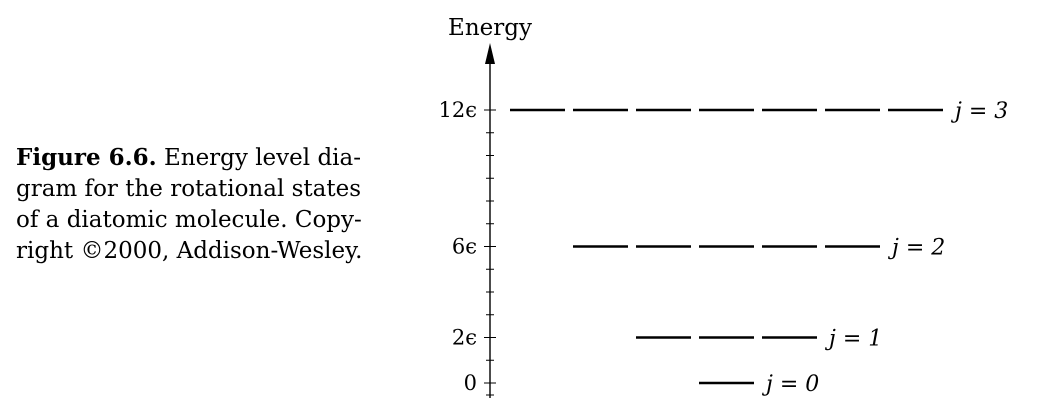  I want to click on caption-line-4: right ©2000, Addison-Wesley., so click(189, 251).